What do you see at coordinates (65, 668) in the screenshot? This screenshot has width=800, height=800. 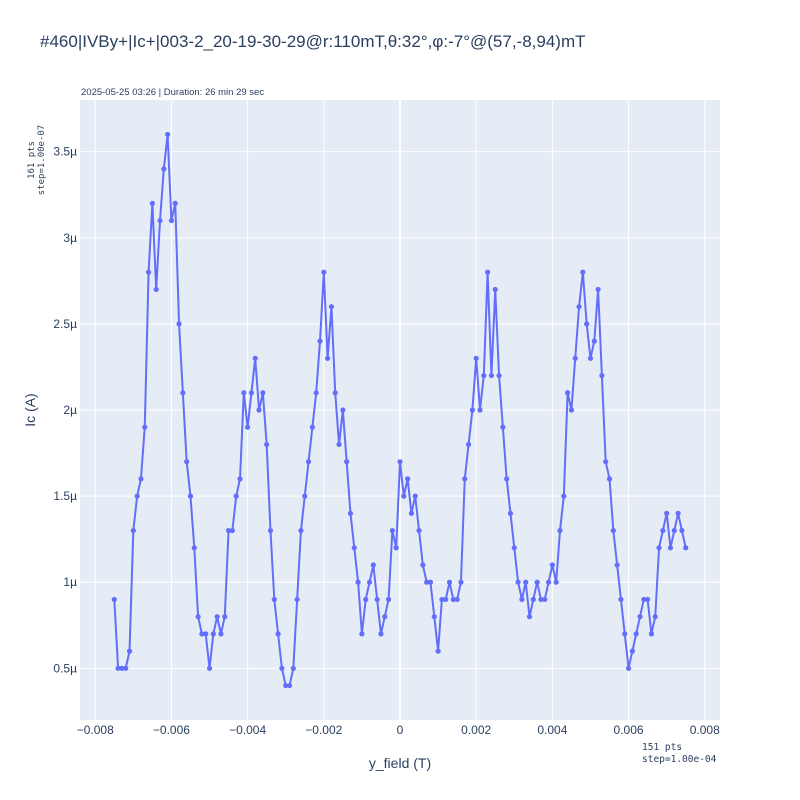 I see `y-tick-label: 0.5µ` at bounding box center [65, 668].